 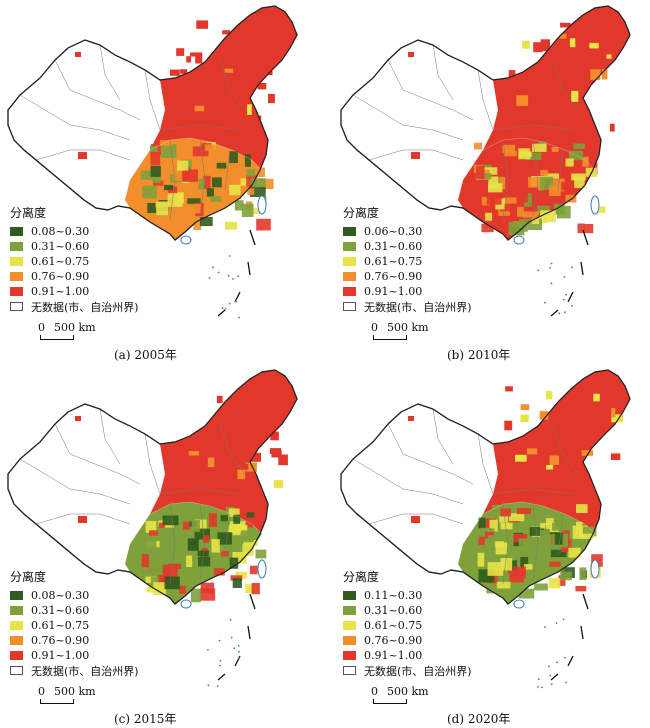 What do you see at coordinates (60, 261) in the screenshot?
I see `legend-label: 0.61~0.75` at bounding box center [60, 261].